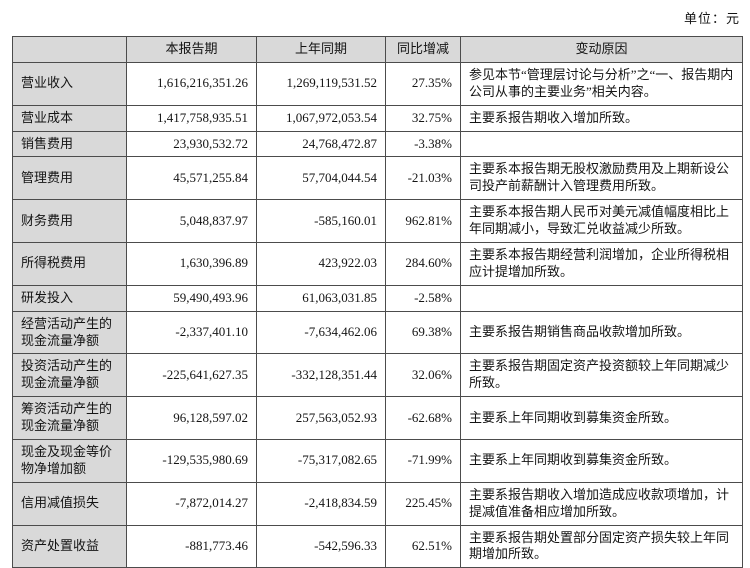  I want to click on table-header: 本报告期 上年同期 同比增减 变动原因, so click(377, 49).